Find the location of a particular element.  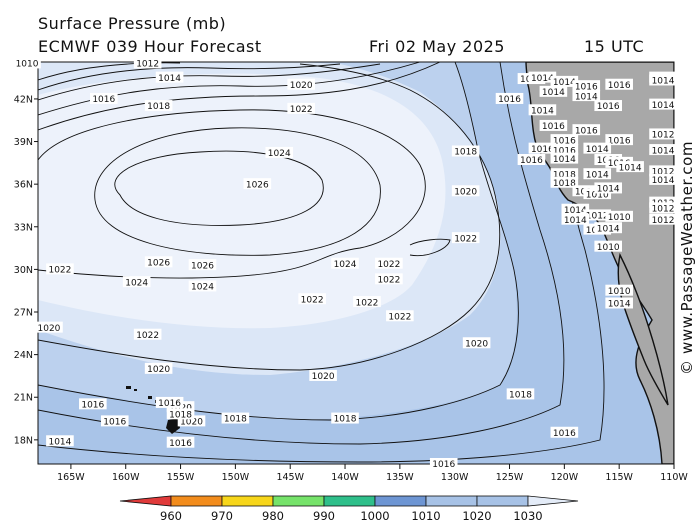

colorbar-label: 1010 is located at coordinates (425, 516).